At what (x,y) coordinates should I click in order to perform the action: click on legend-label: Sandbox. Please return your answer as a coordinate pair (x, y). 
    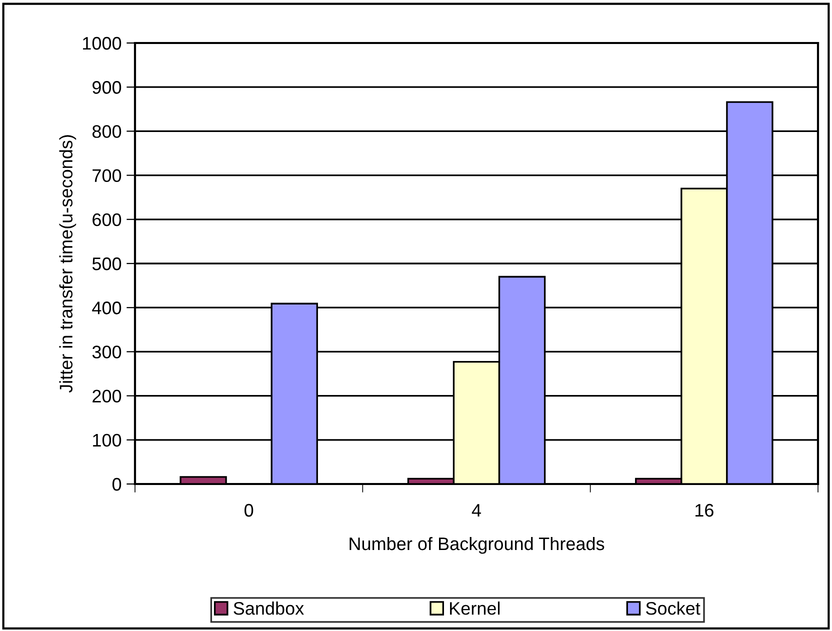
    Looking at the image, I should click on (269, 608).